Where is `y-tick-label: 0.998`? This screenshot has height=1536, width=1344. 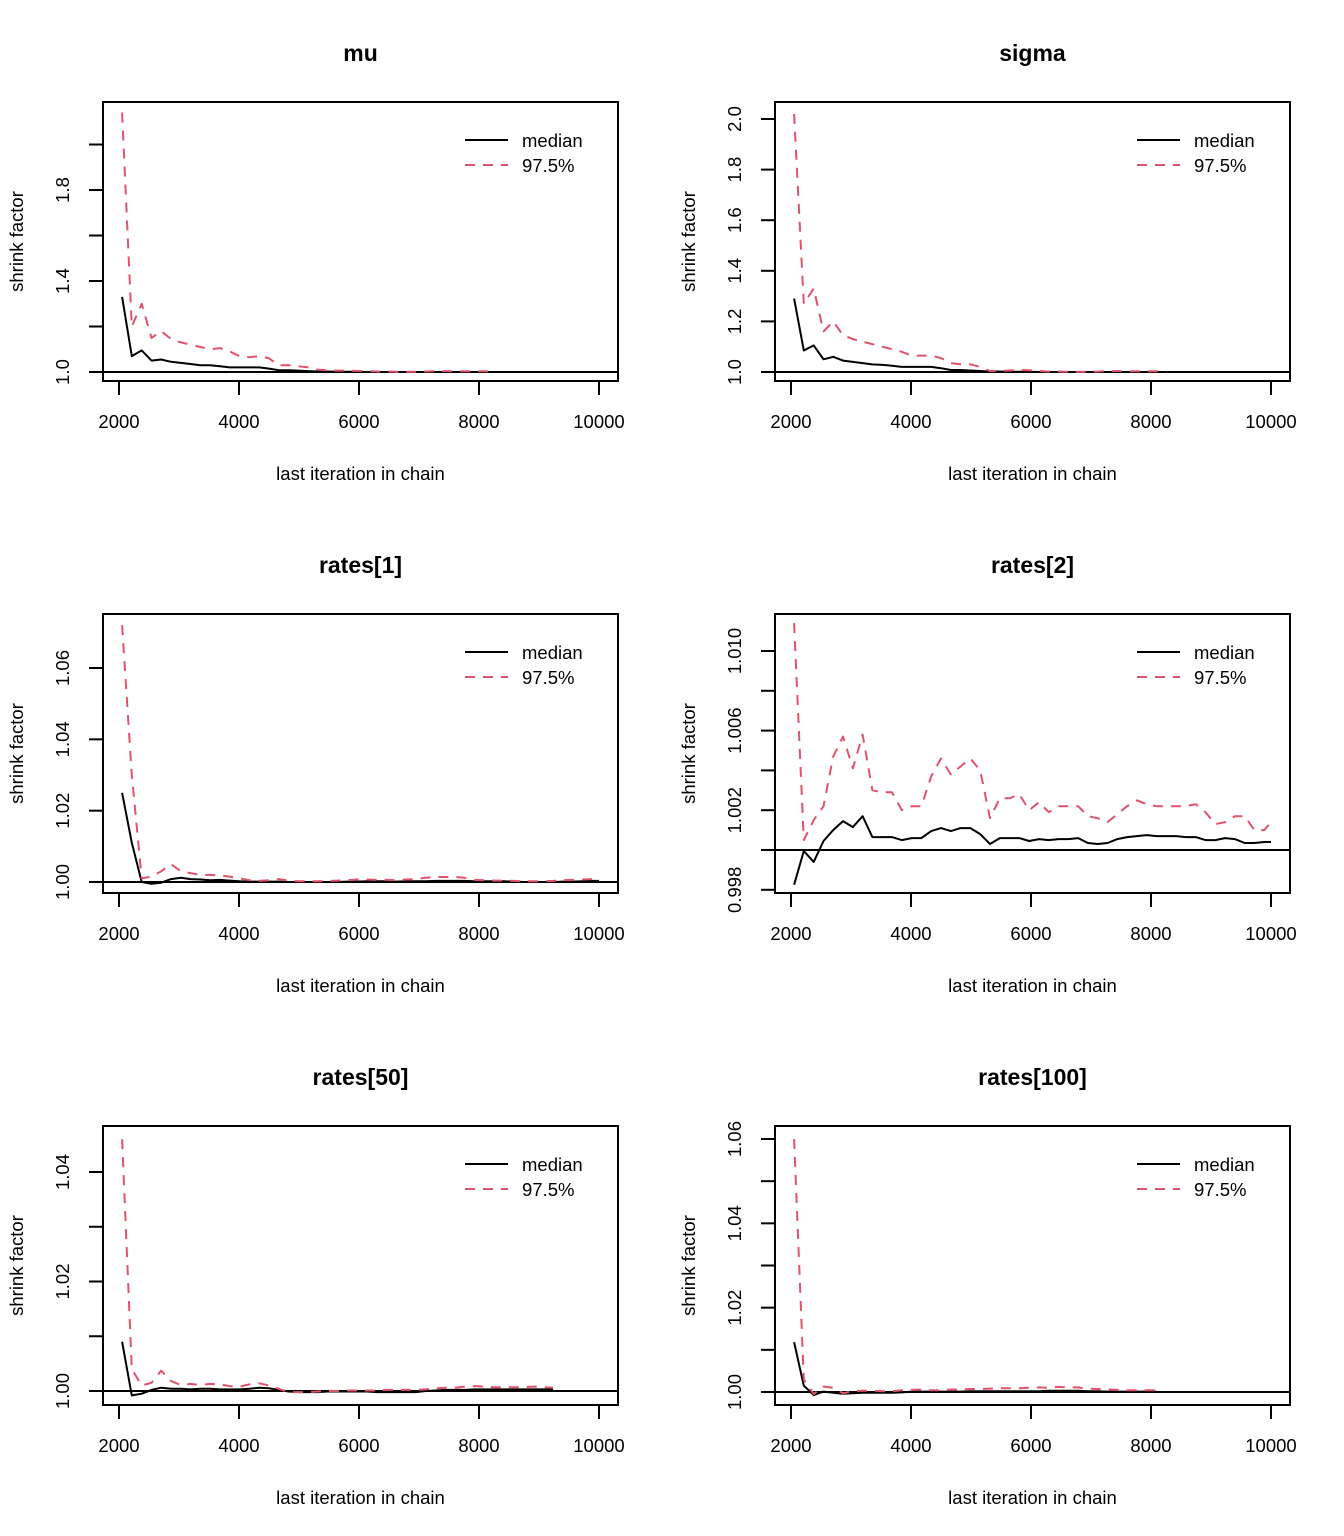
y-tick-label: 0.998 is located at coordinates (734, 890).